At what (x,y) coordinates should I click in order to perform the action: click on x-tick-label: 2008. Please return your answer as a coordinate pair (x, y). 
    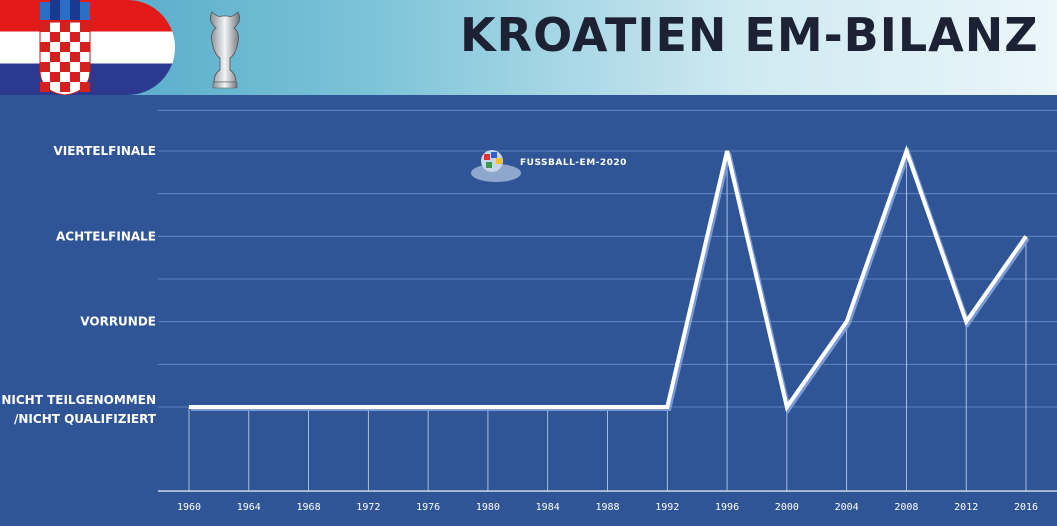
    Looking at the image, I should click on (906, 507).